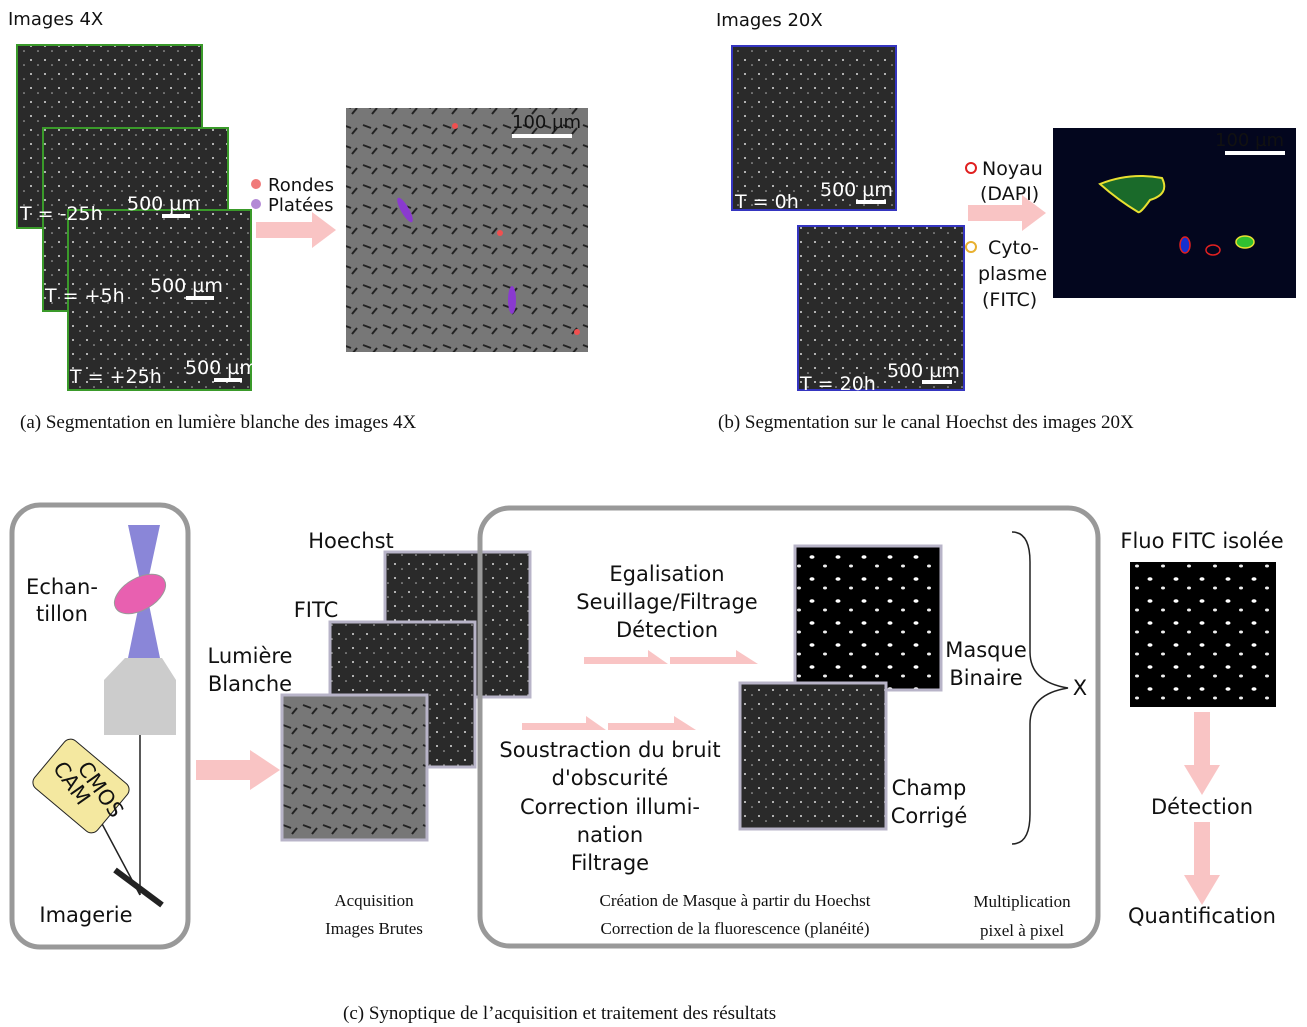 The height and width of the screenshot is (1027, 1307). What do you see at coordinates (986, 650) in the screenshot?
I see `label: Masque` at bounding box center [986, 650].